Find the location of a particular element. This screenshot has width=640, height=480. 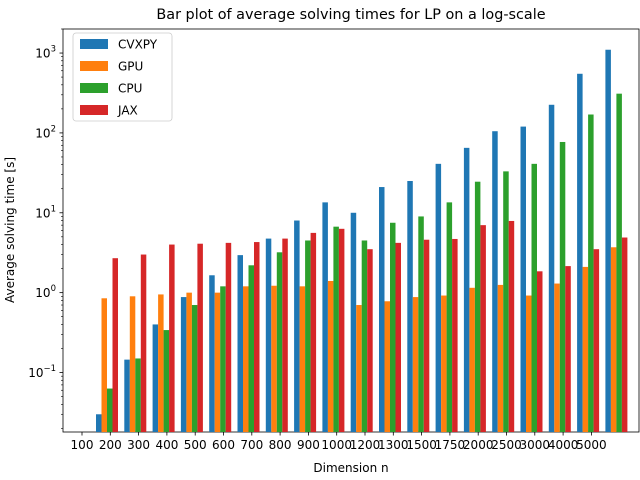

x-tick-label: 1500 is located at coordinates (421, 445).